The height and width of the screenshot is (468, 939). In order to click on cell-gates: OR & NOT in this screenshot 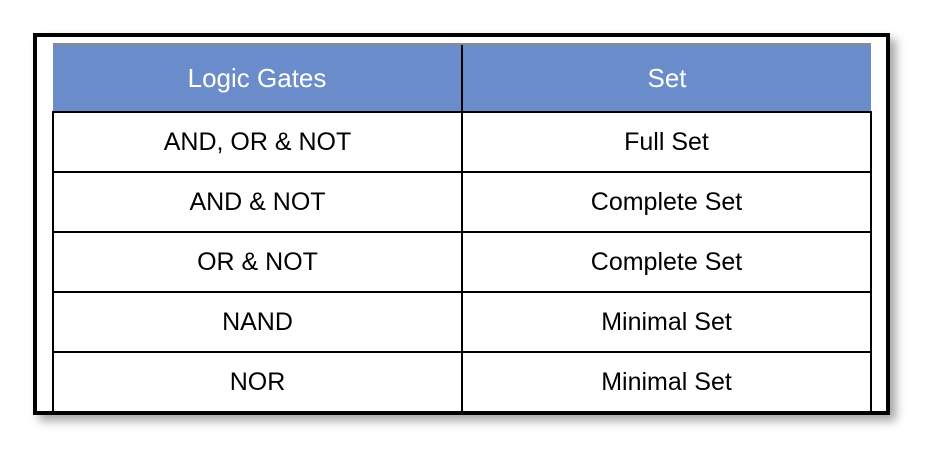, I will do `click(257, 262)`.